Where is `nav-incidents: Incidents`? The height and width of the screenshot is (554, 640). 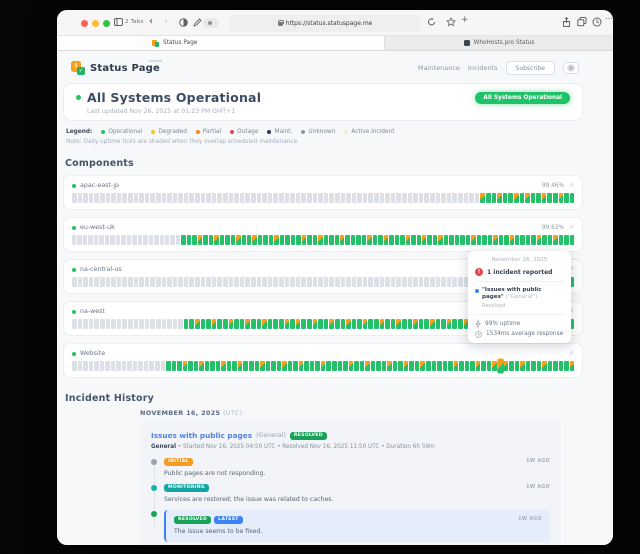
nav-incidents: Incidents is located at coordinates (482, 68).